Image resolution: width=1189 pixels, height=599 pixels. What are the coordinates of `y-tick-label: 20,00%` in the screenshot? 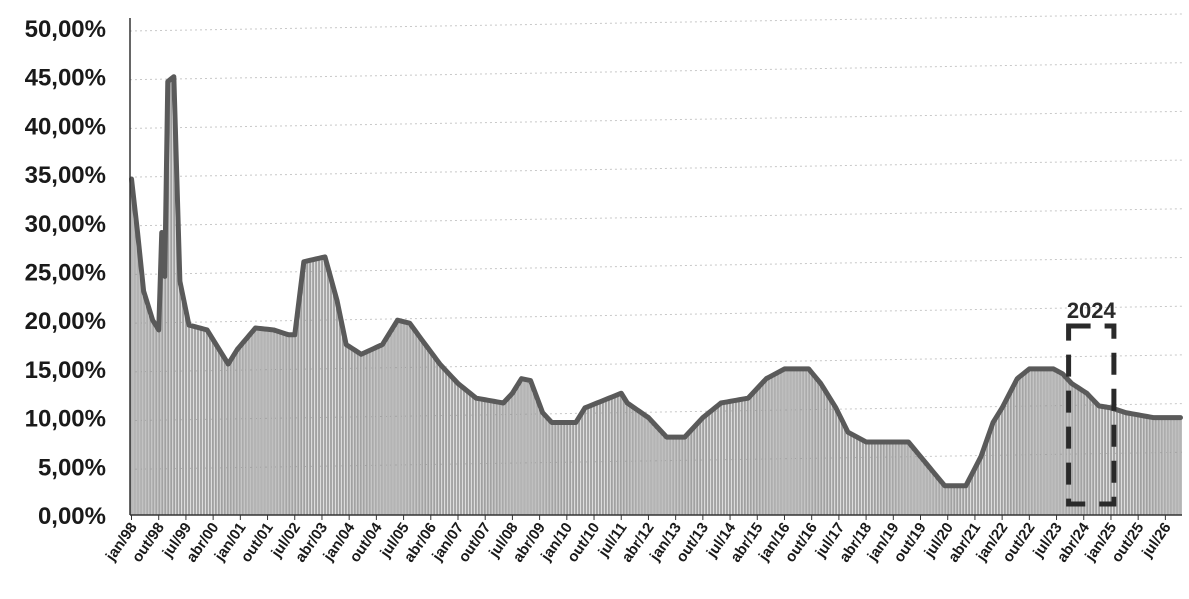 It's located at (65, 321).